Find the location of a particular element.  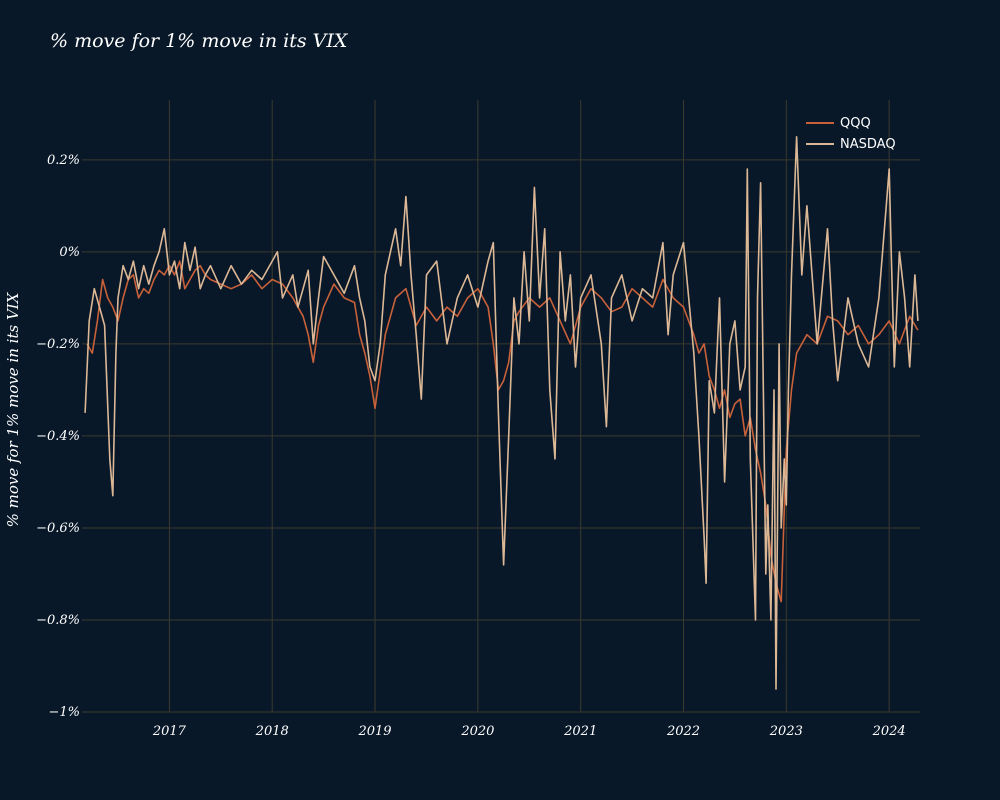

y-tick-label: −0.6% is located at coordinates (58, 528).